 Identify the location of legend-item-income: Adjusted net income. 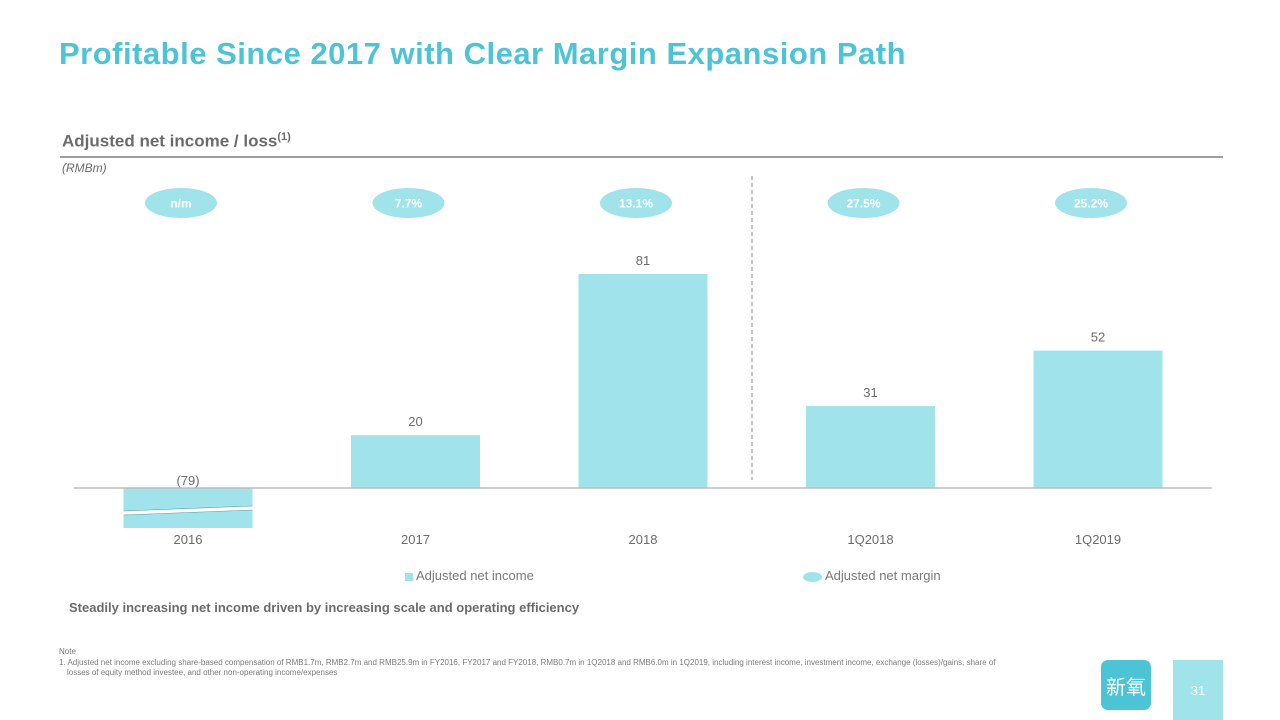
(469, 575).